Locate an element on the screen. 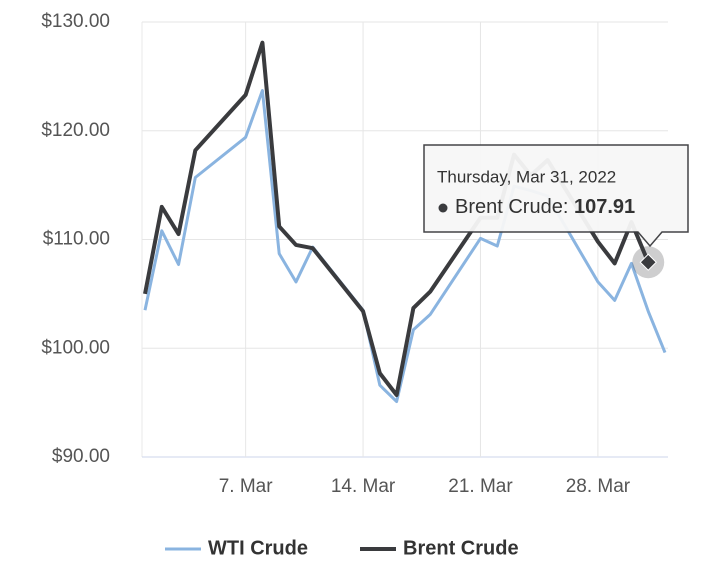 This screenshot has width=718, height=570. tooltip-box is located at coordinates (556, 196).